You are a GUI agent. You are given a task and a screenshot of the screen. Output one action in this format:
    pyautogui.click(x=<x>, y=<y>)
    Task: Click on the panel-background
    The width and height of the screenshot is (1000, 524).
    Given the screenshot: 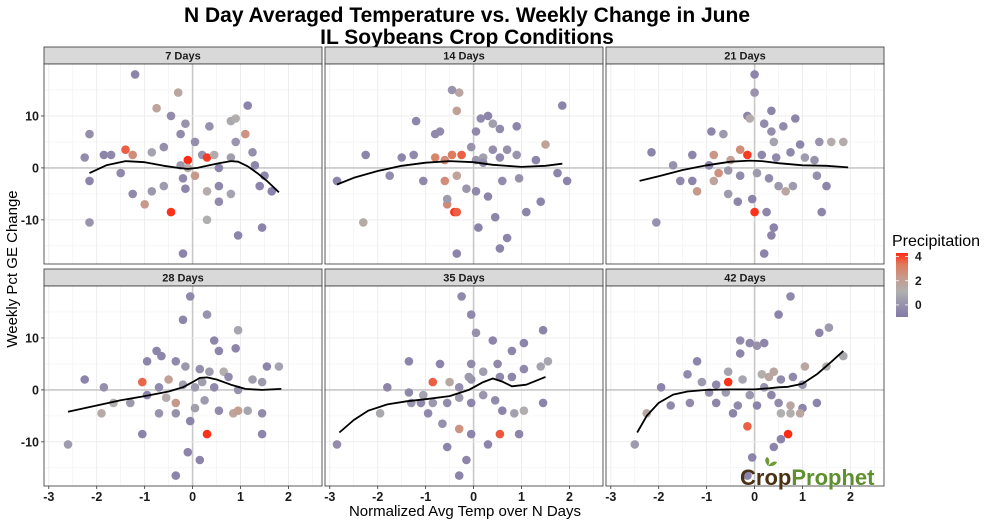 What is the action you would take?
    pyautogui.click(x=464, y=386)
    